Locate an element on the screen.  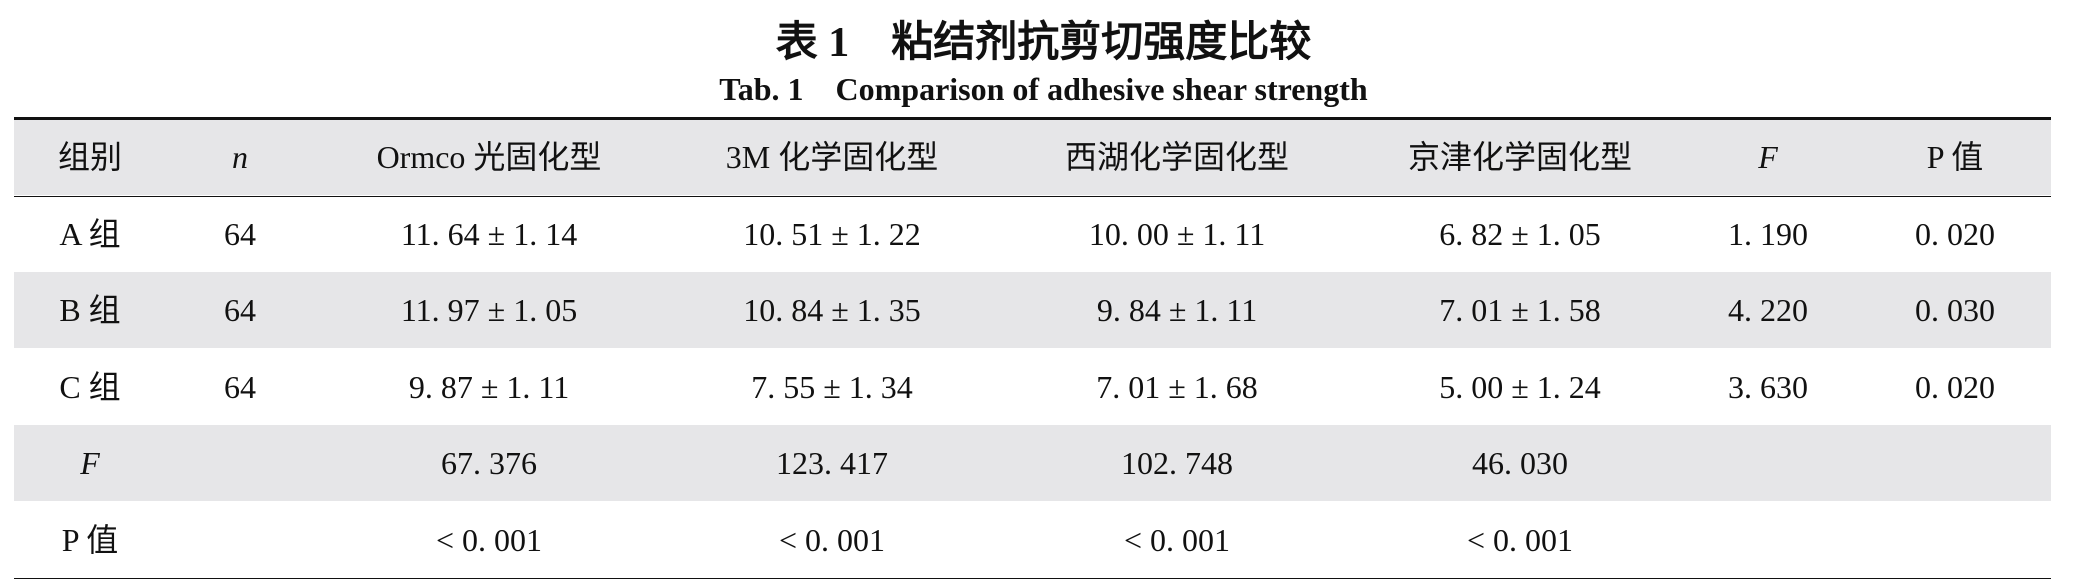
header-cell: 京津化学固化型 is located at coordinates (1519, 157).